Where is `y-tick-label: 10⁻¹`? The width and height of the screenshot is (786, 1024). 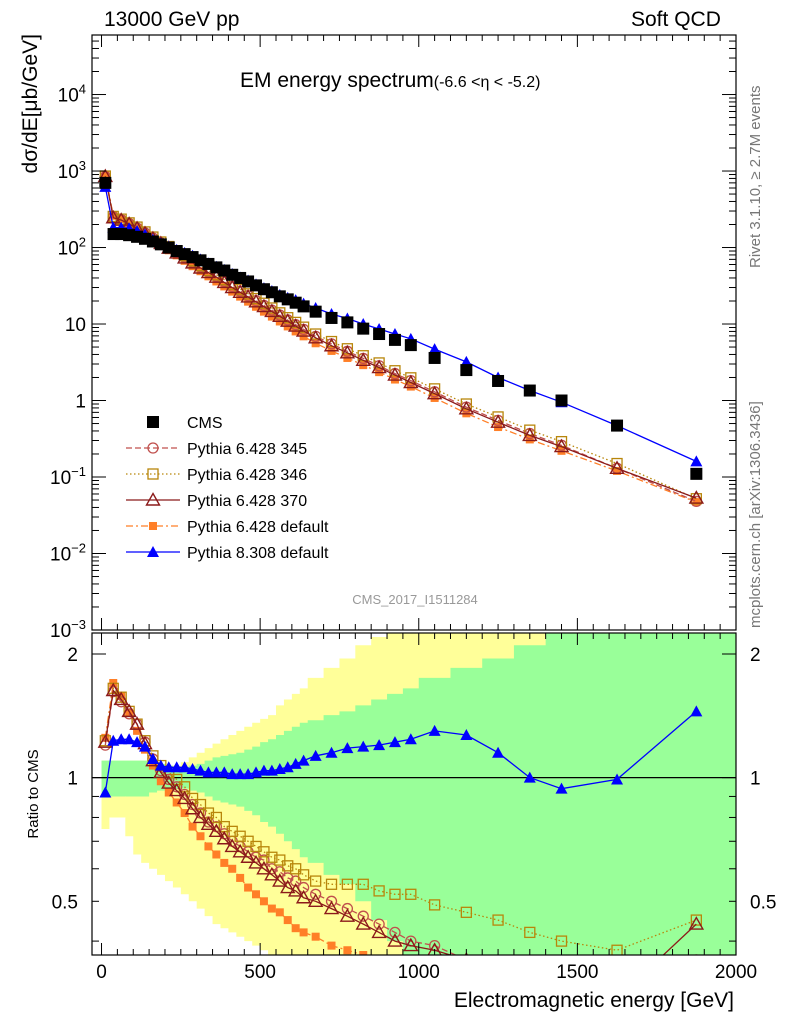
y-tick-label: 10⁻¹ is located at coordinates (68, 476).